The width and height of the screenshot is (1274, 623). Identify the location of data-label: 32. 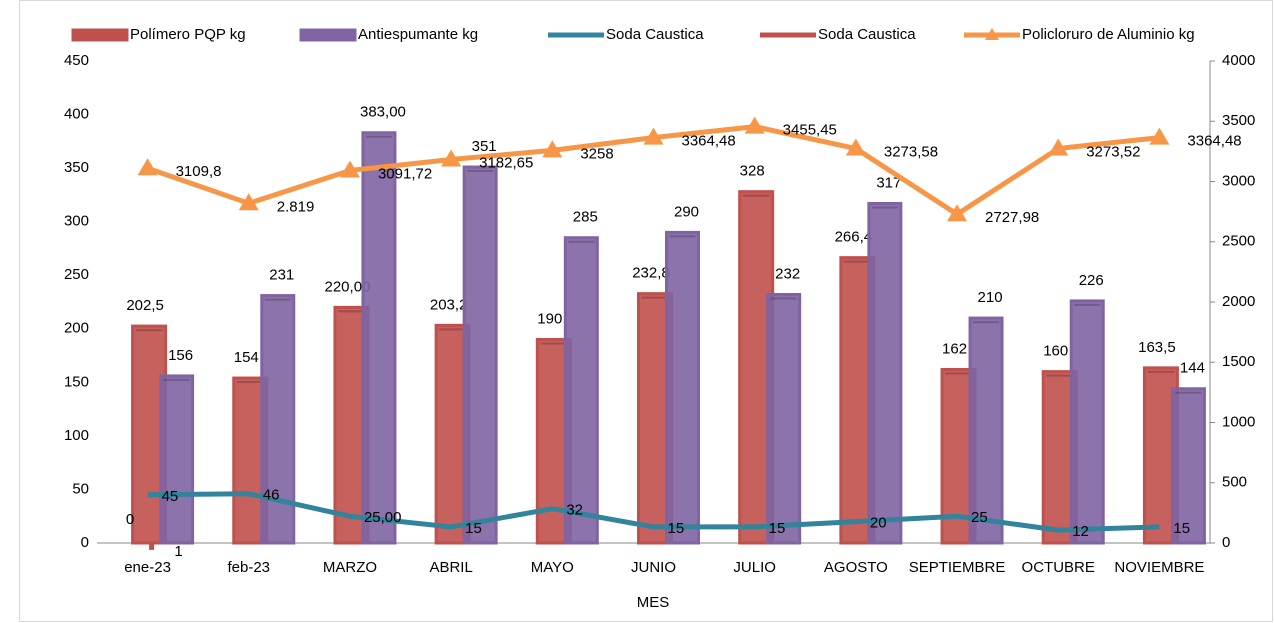
(574, 510).